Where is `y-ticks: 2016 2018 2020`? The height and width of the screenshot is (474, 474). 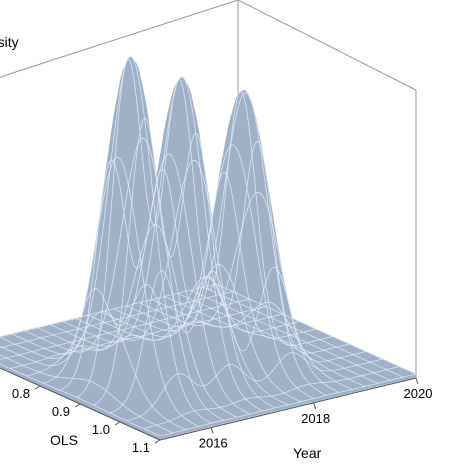 y-ticks: 2016 2018 2020 is located at coordinates (316, 414).